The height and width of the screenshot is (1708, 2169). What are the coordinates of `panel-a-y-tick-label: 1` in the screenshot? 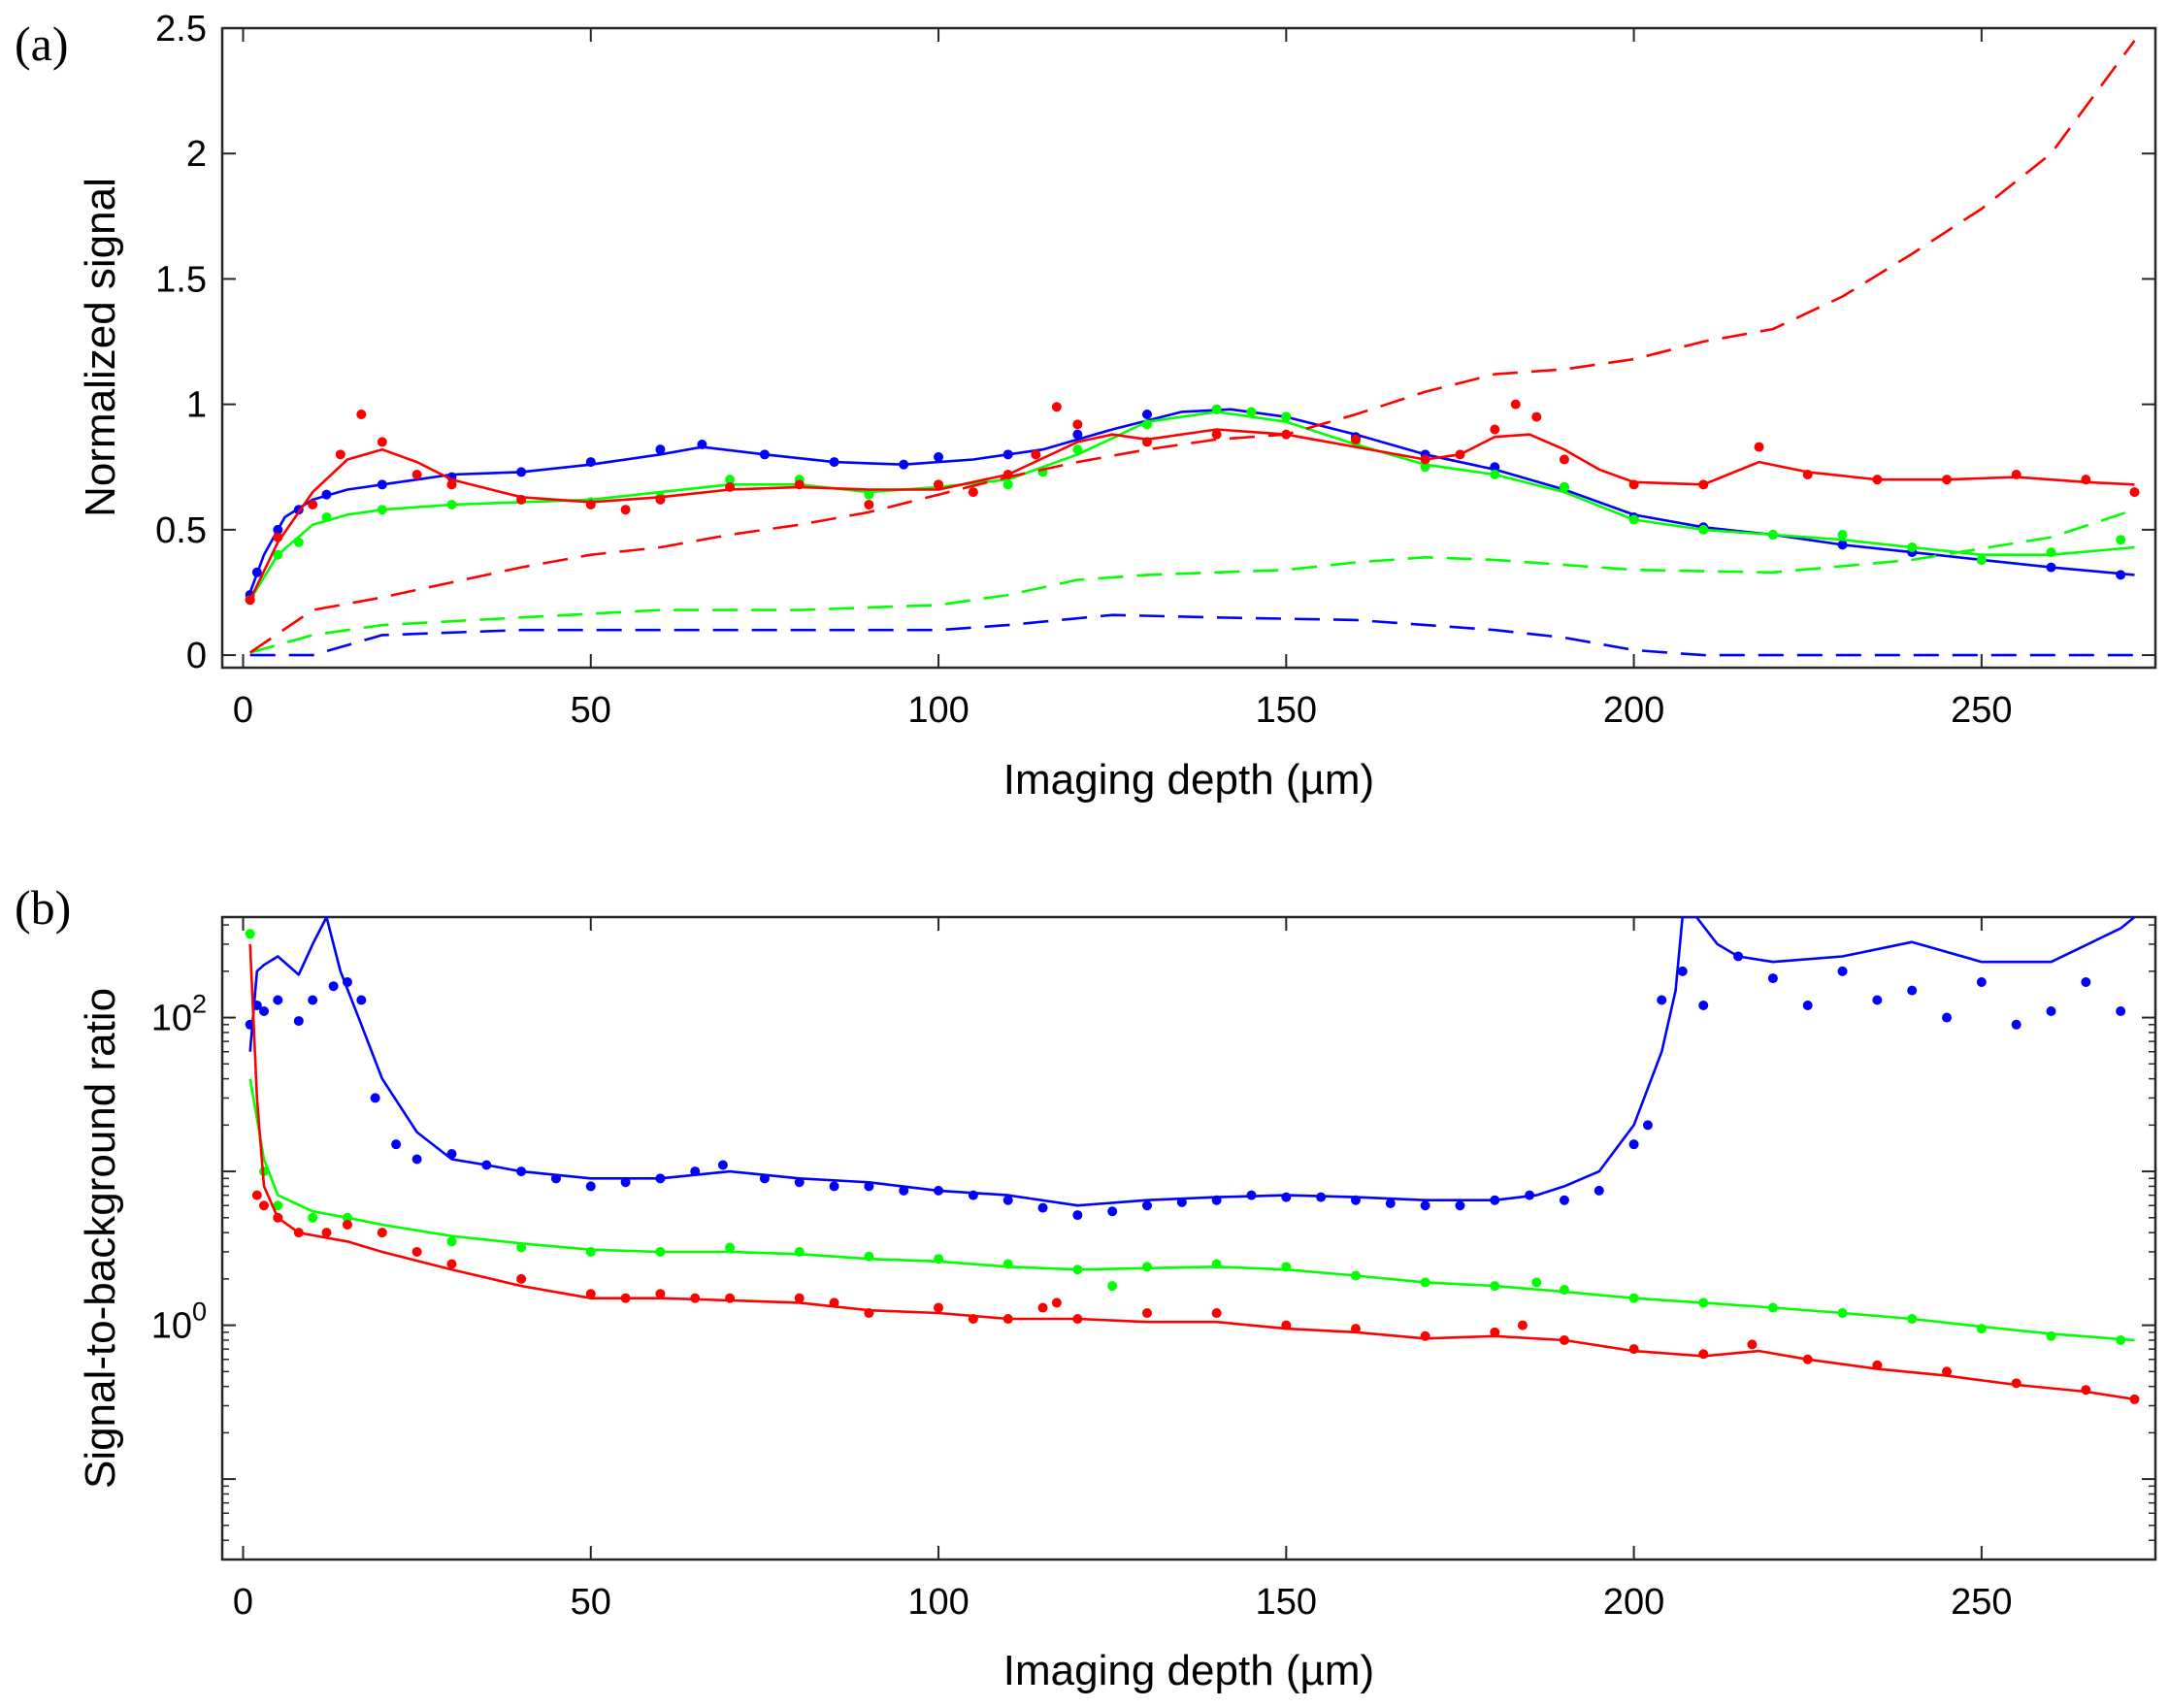 It's located at (196, 405).